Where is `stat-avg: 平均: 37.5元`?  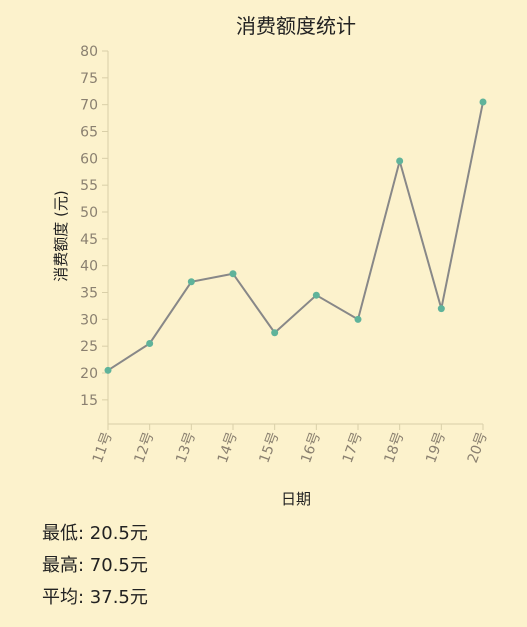
stat-avg: 平均: 37.5元 is located at coordinates (95, 597).